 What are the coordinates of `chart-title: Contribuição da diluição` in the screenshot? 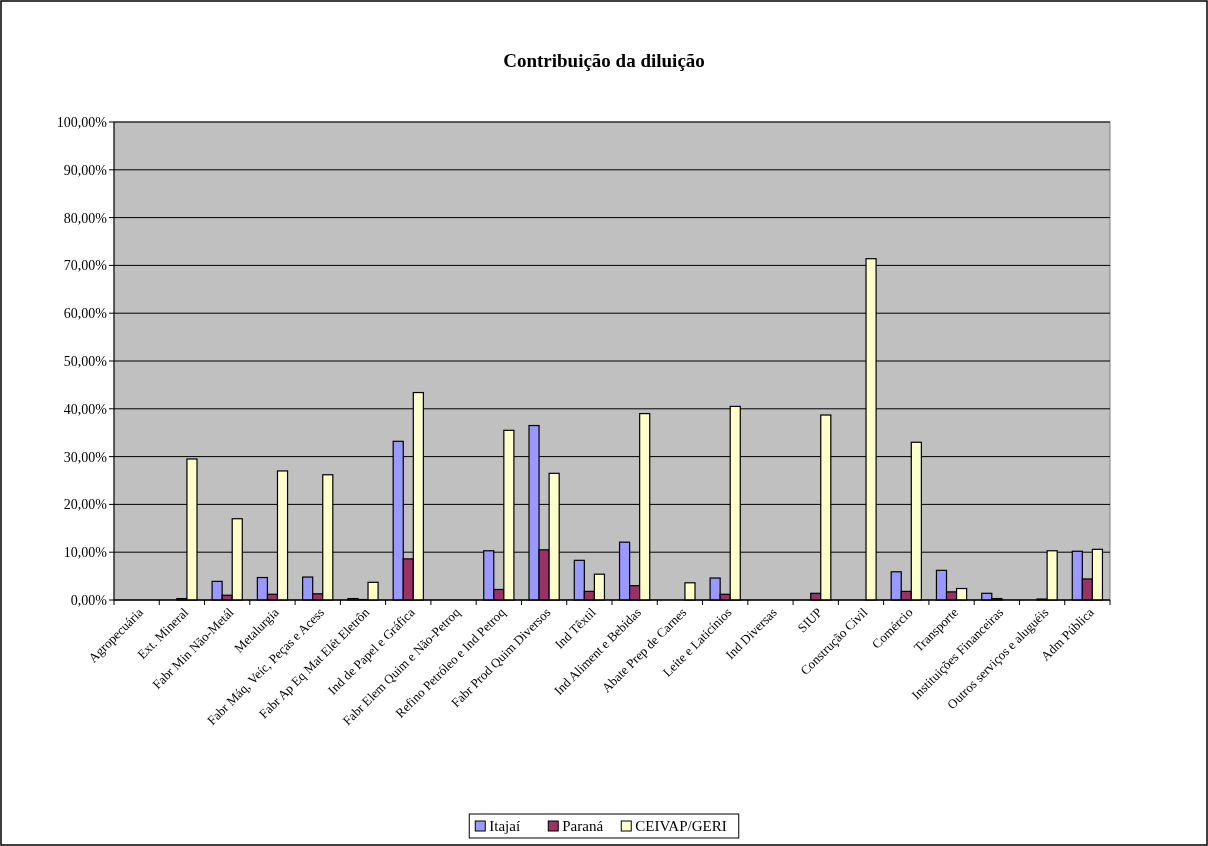 It's located at (604, 60).